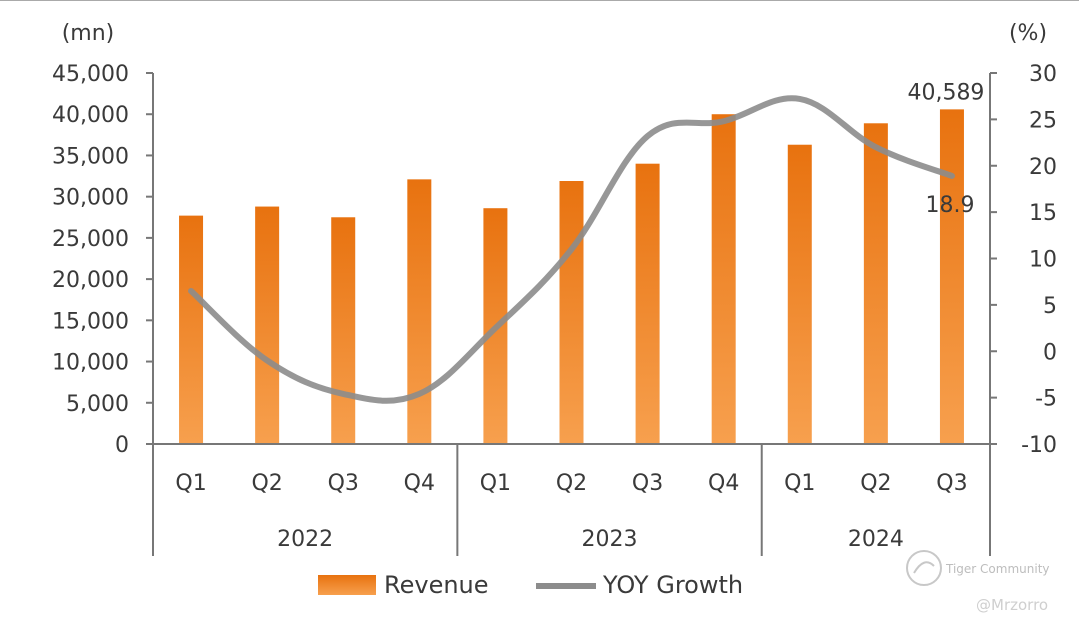 The width and height of the screenshot is (1079, 629). I want to click on watermark: Tiger Community @Mrzorro, so click(978, 582).